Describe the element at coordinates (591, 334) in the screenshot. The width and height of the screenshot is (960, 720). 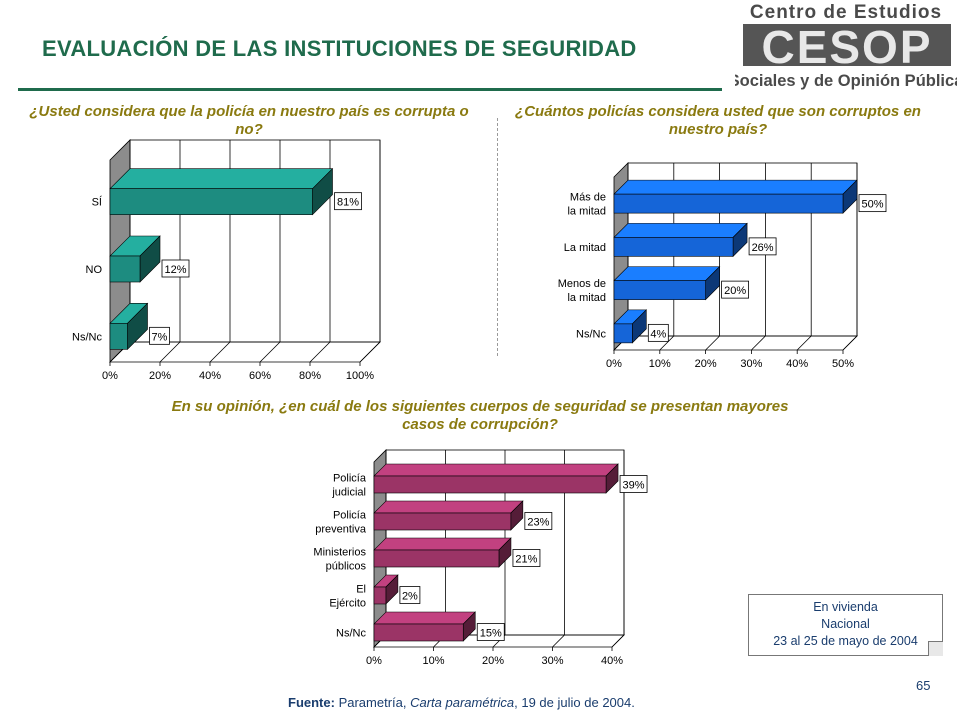
I see `c2-category-label: Ns/Nc` at that location.